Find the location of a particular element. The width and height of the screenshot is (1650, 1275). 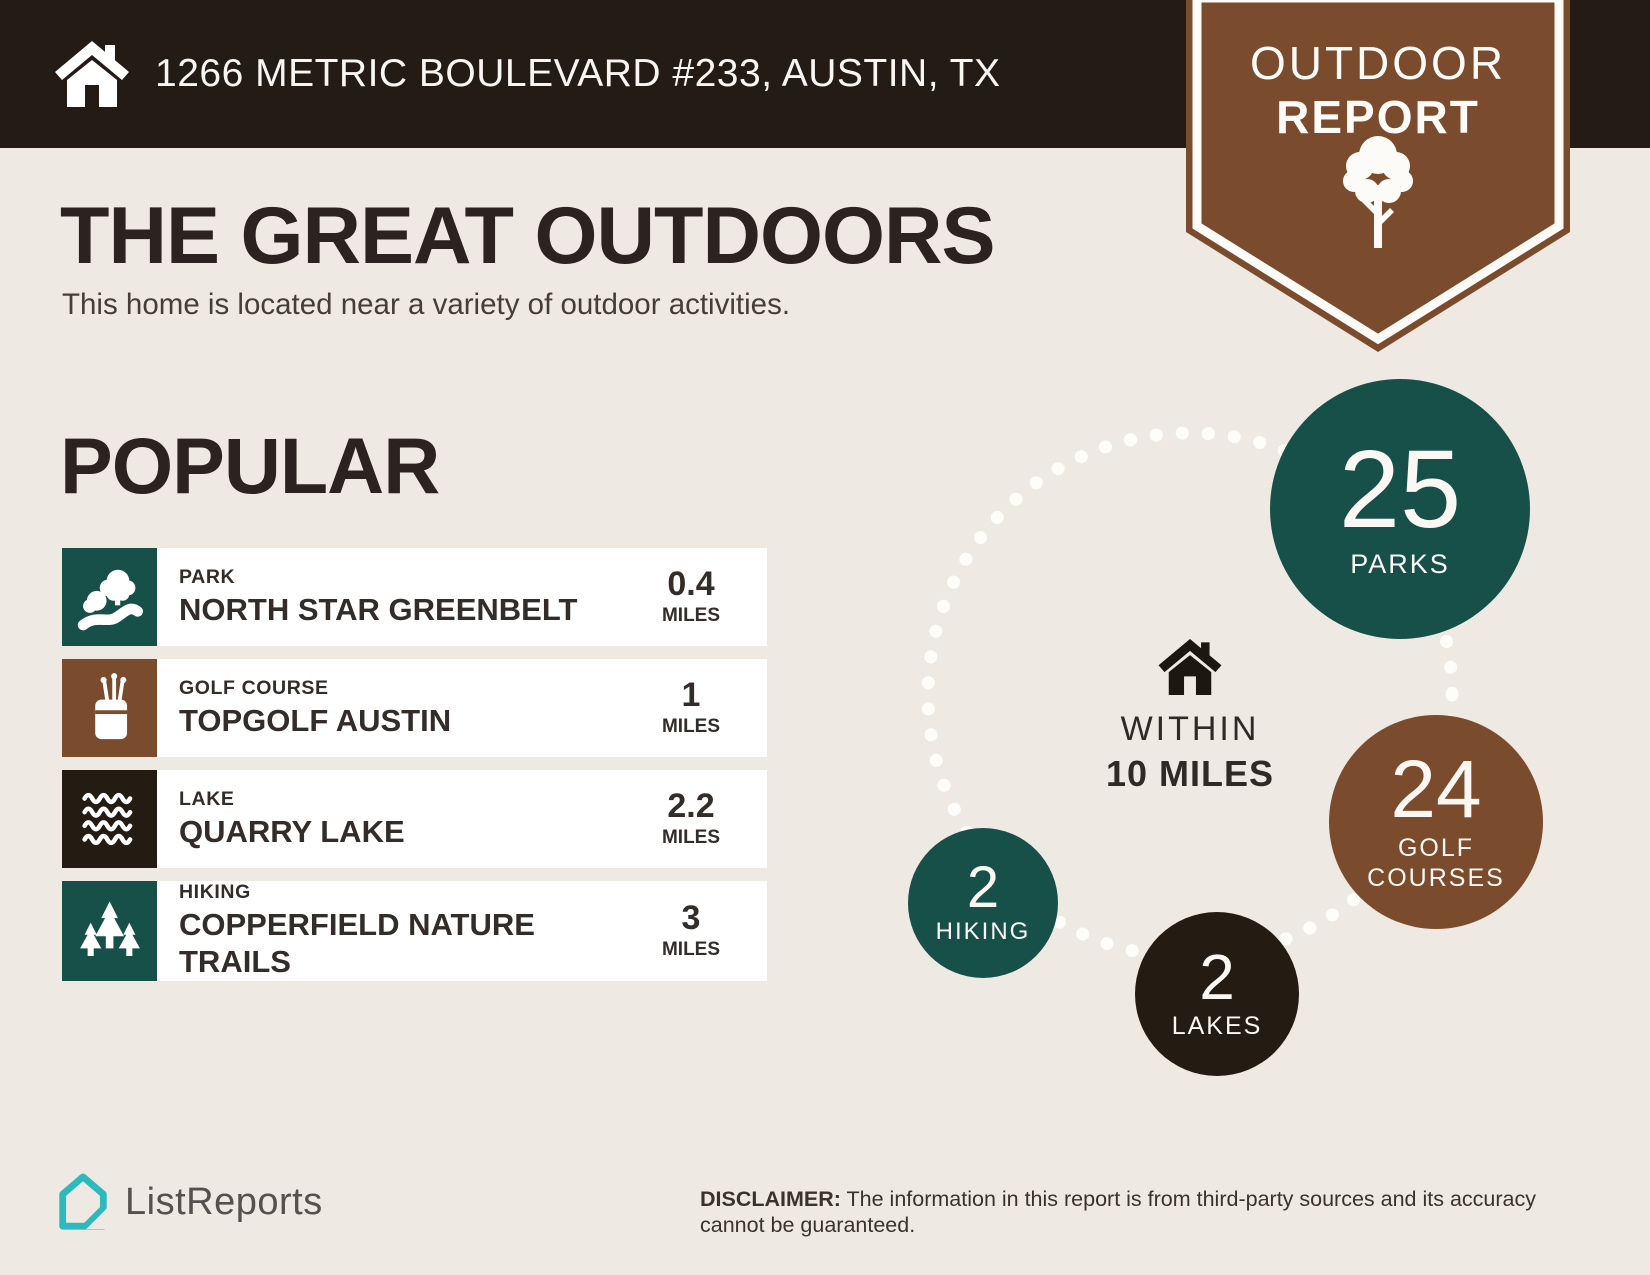

hiking-count: 2 is located at coordinates (983, 887).